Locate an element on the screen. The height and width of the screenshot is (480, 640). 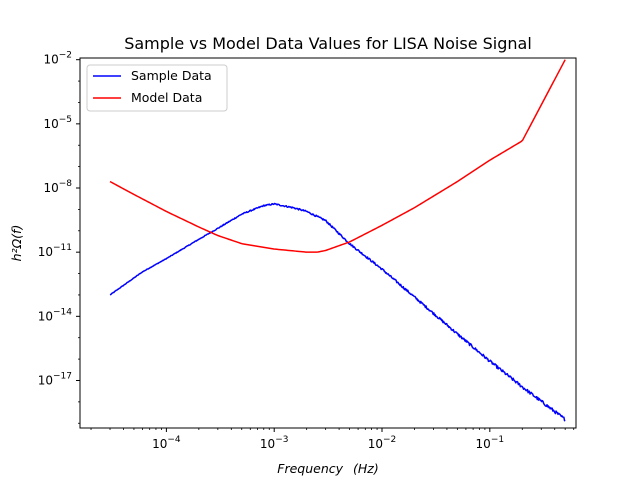
y-axis-label: h²Ω(f) is located at coordinates (16, 243).